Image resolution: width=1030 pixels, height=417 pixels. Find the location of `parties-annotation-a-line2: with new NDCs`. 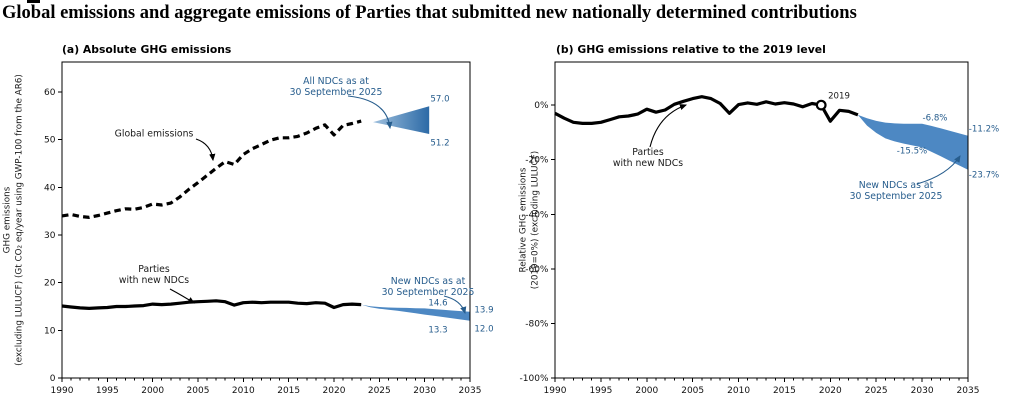

parties-annotation-a-line2: with new NDCs is located at coordinates (154, 280).